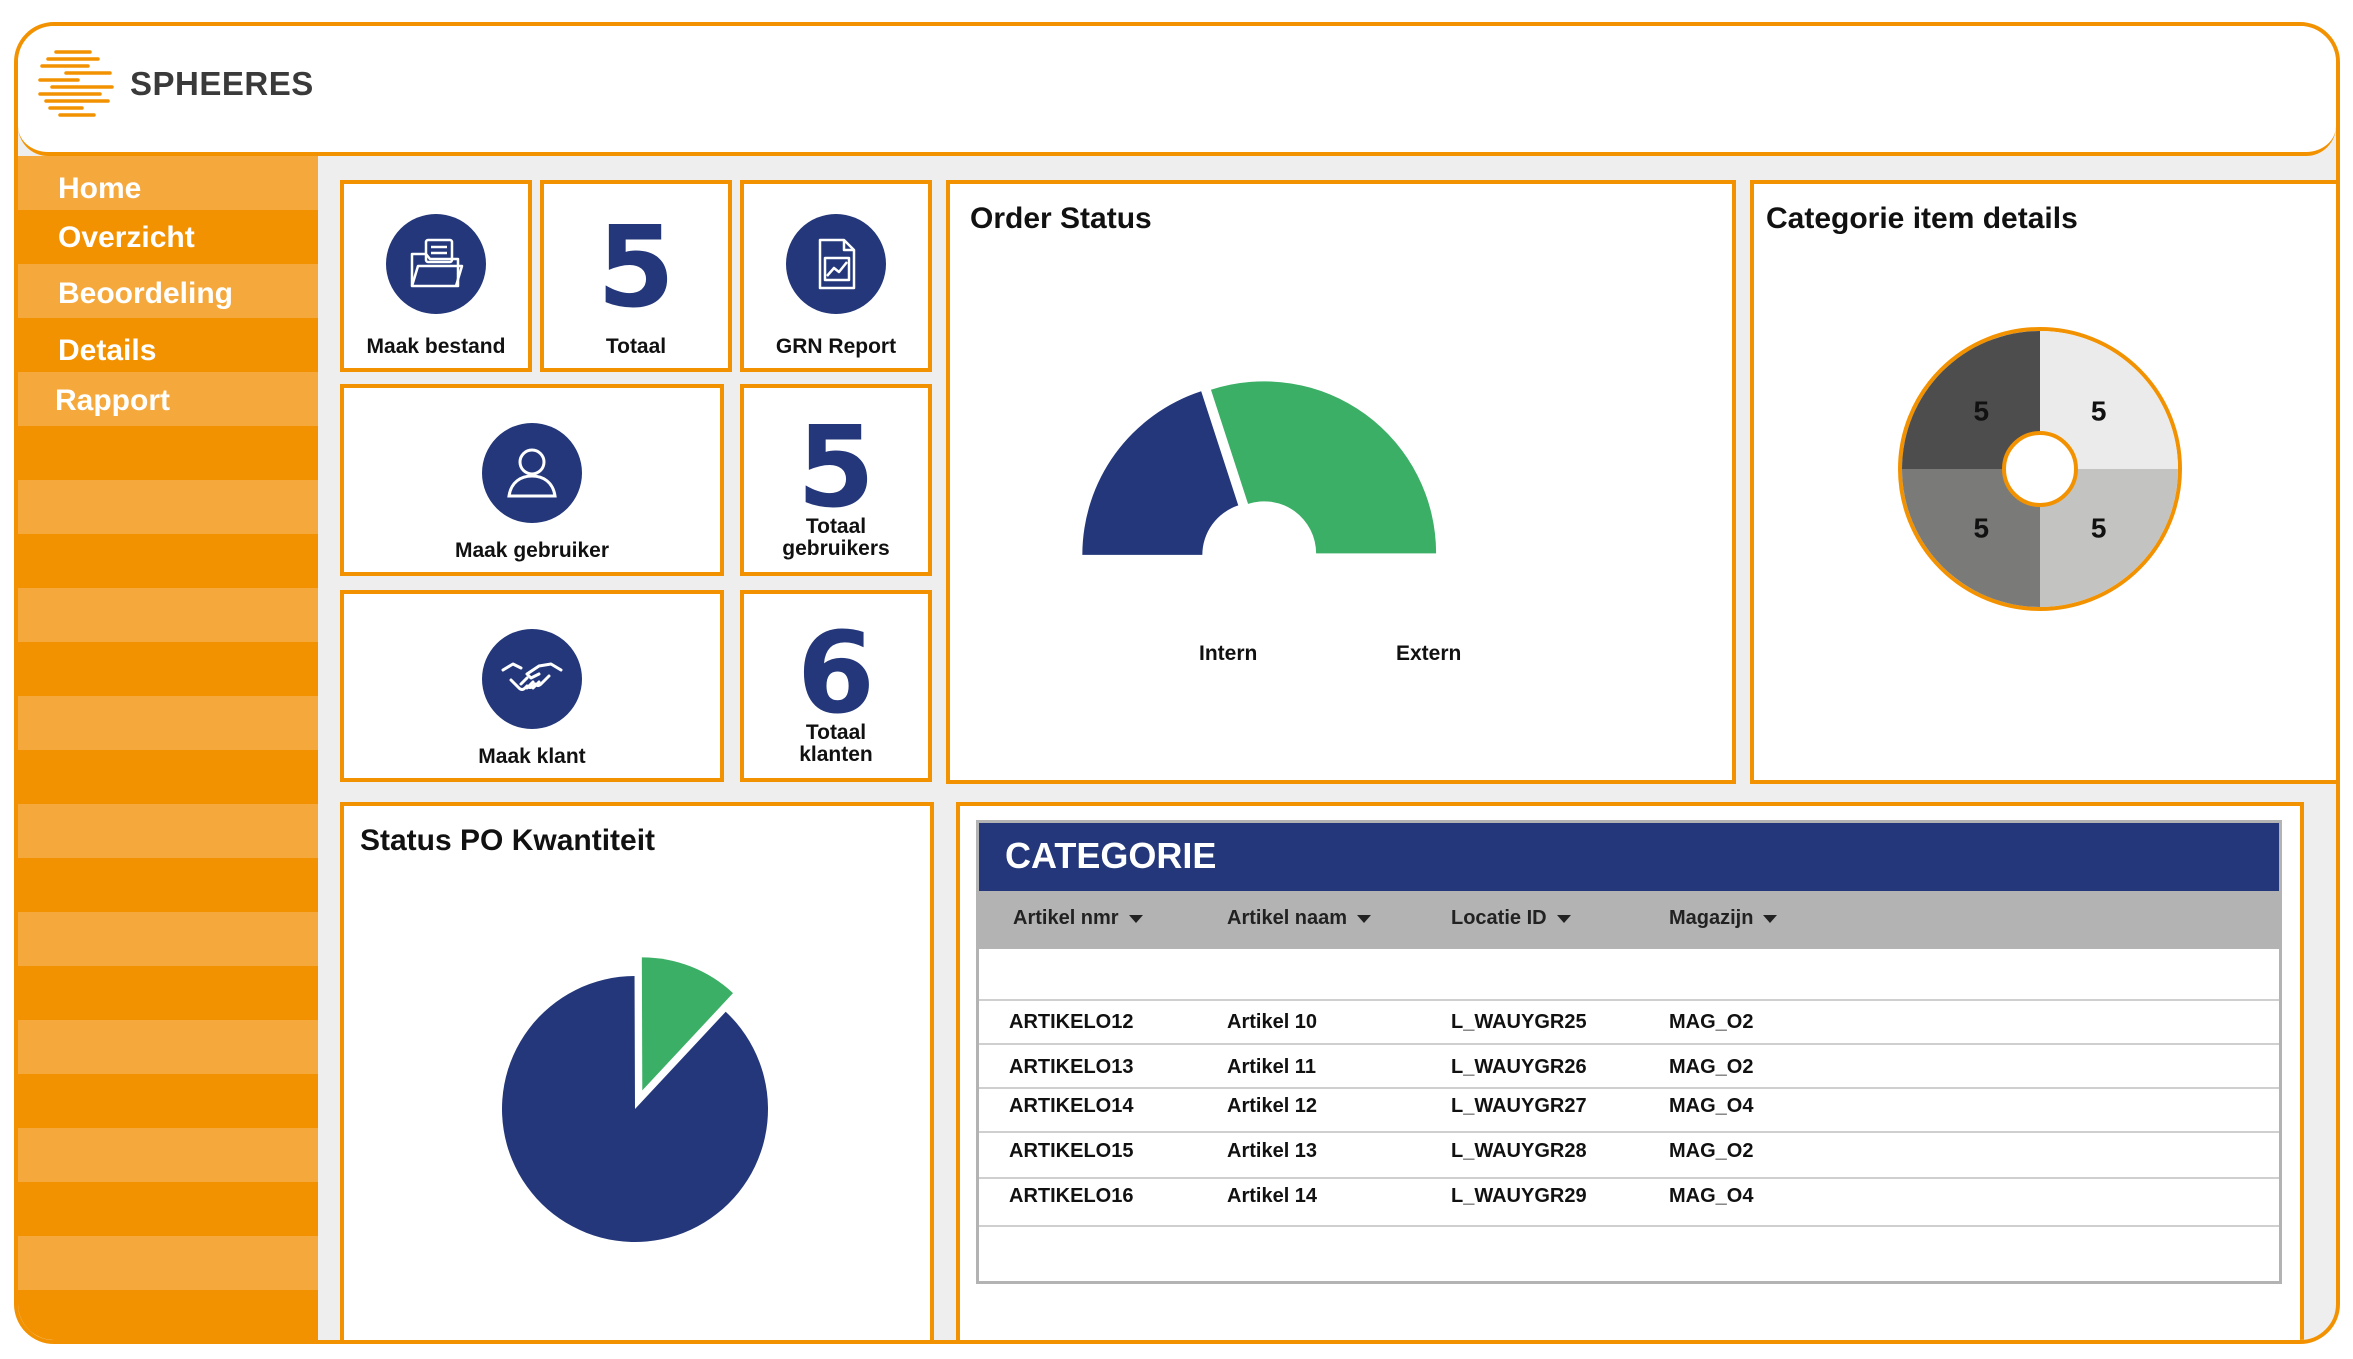  I want to click on gauge-slice-intern, so click(1160, 473).